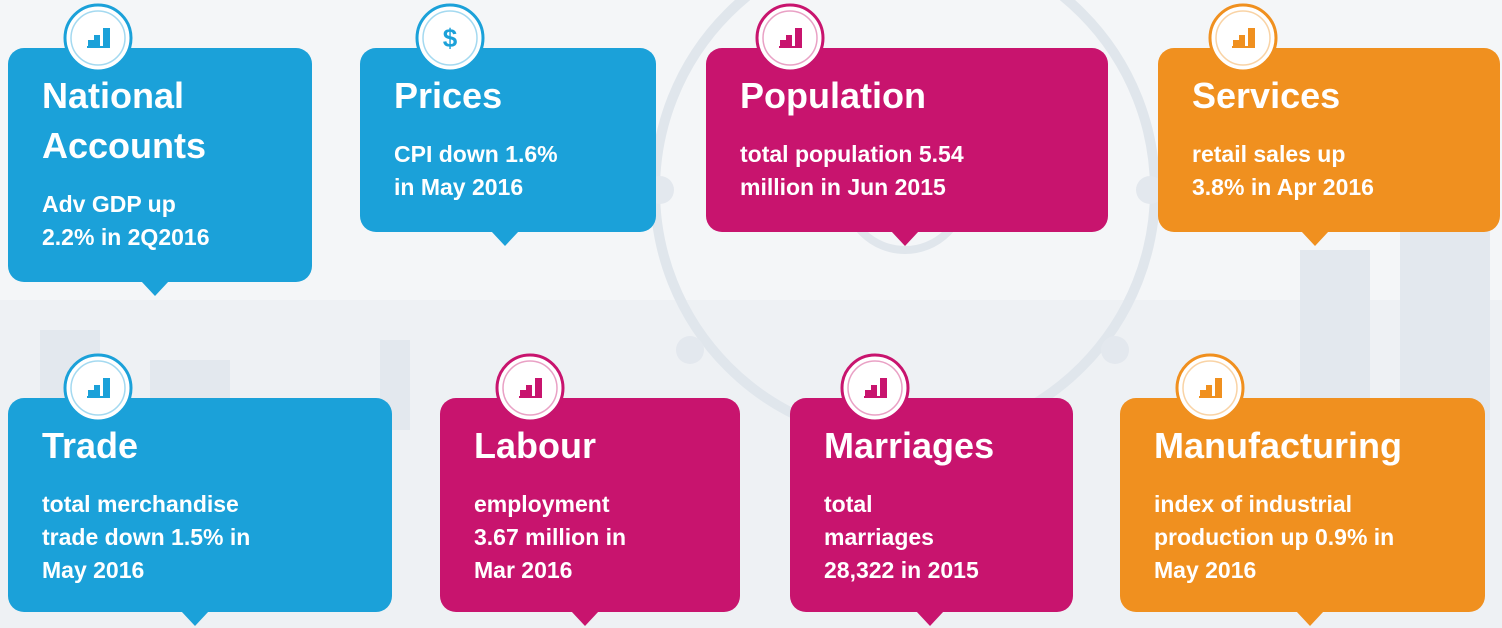 This screenshot has width=1502, height=628. Describe the element at coordinates (476, 154) in the screenshot. I see `tile-text: CPI down 1.6%` at that location.